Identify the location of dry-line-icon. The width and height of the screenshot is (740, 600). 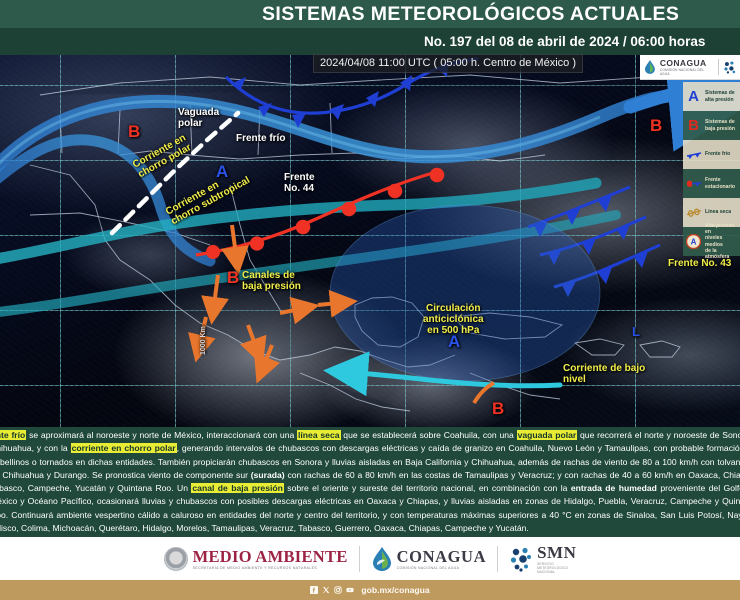
(693, 212).